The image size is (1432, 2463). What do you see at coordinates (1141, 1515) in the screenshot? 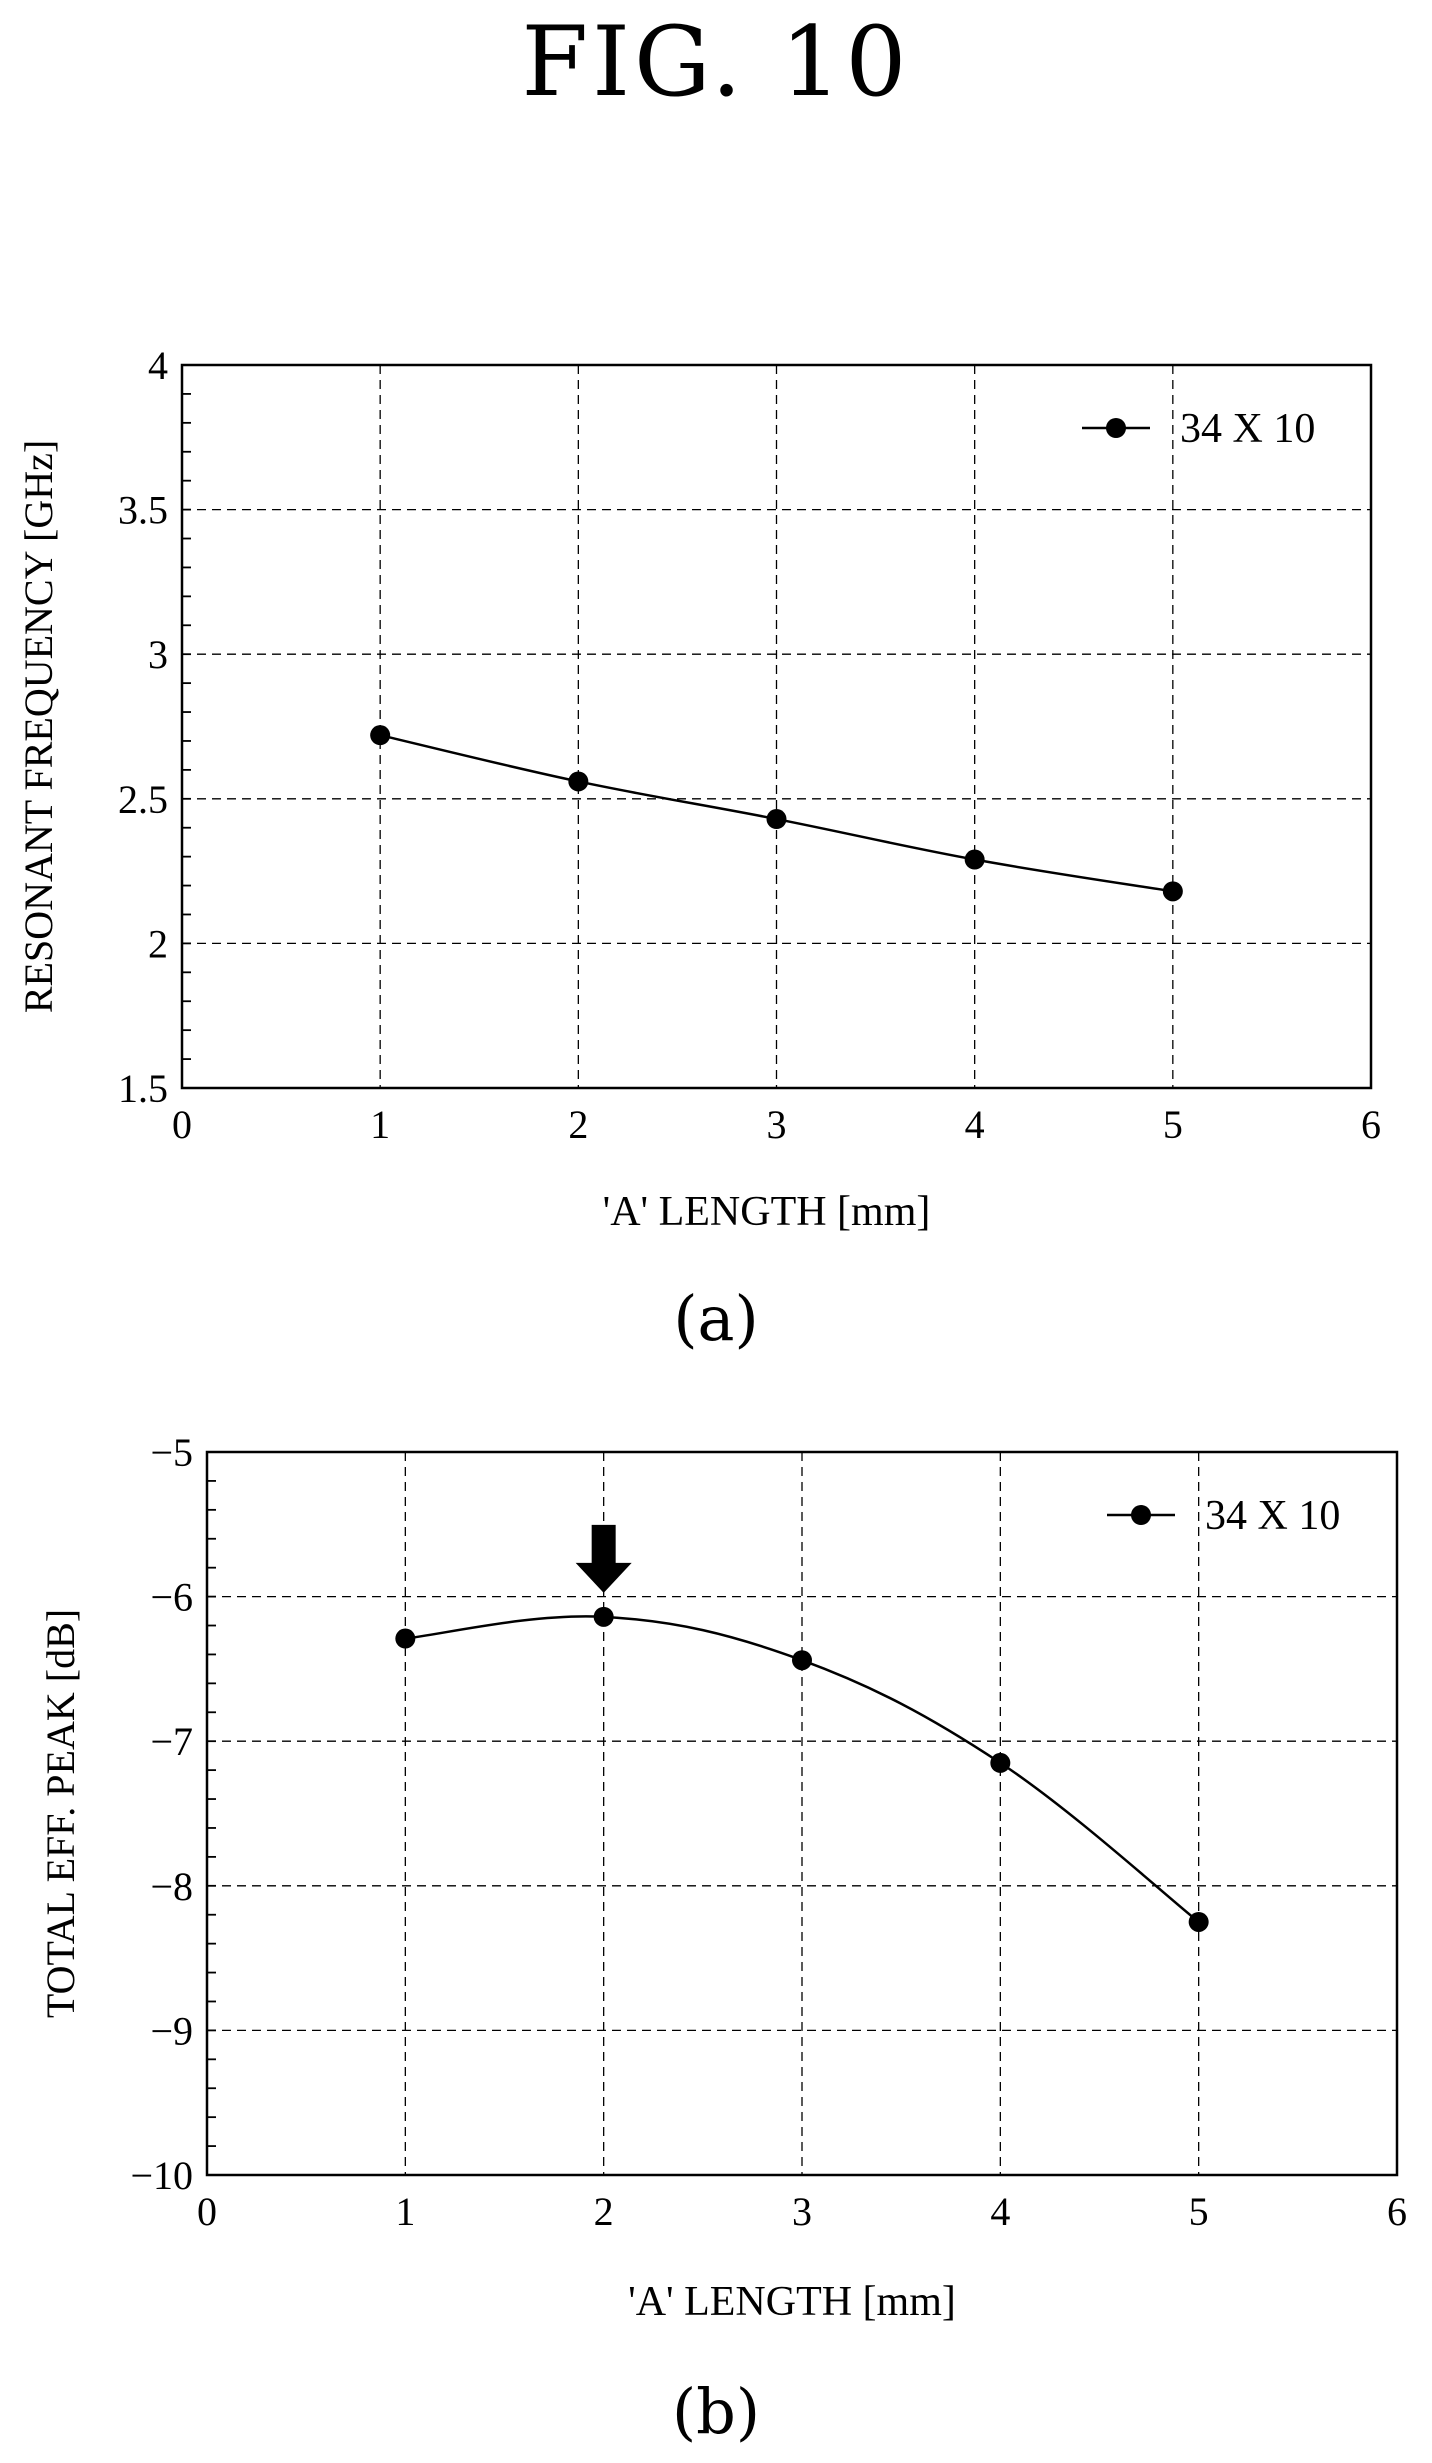
I see `chart-b-legend-marker` at bounding box center [1141, 1515].